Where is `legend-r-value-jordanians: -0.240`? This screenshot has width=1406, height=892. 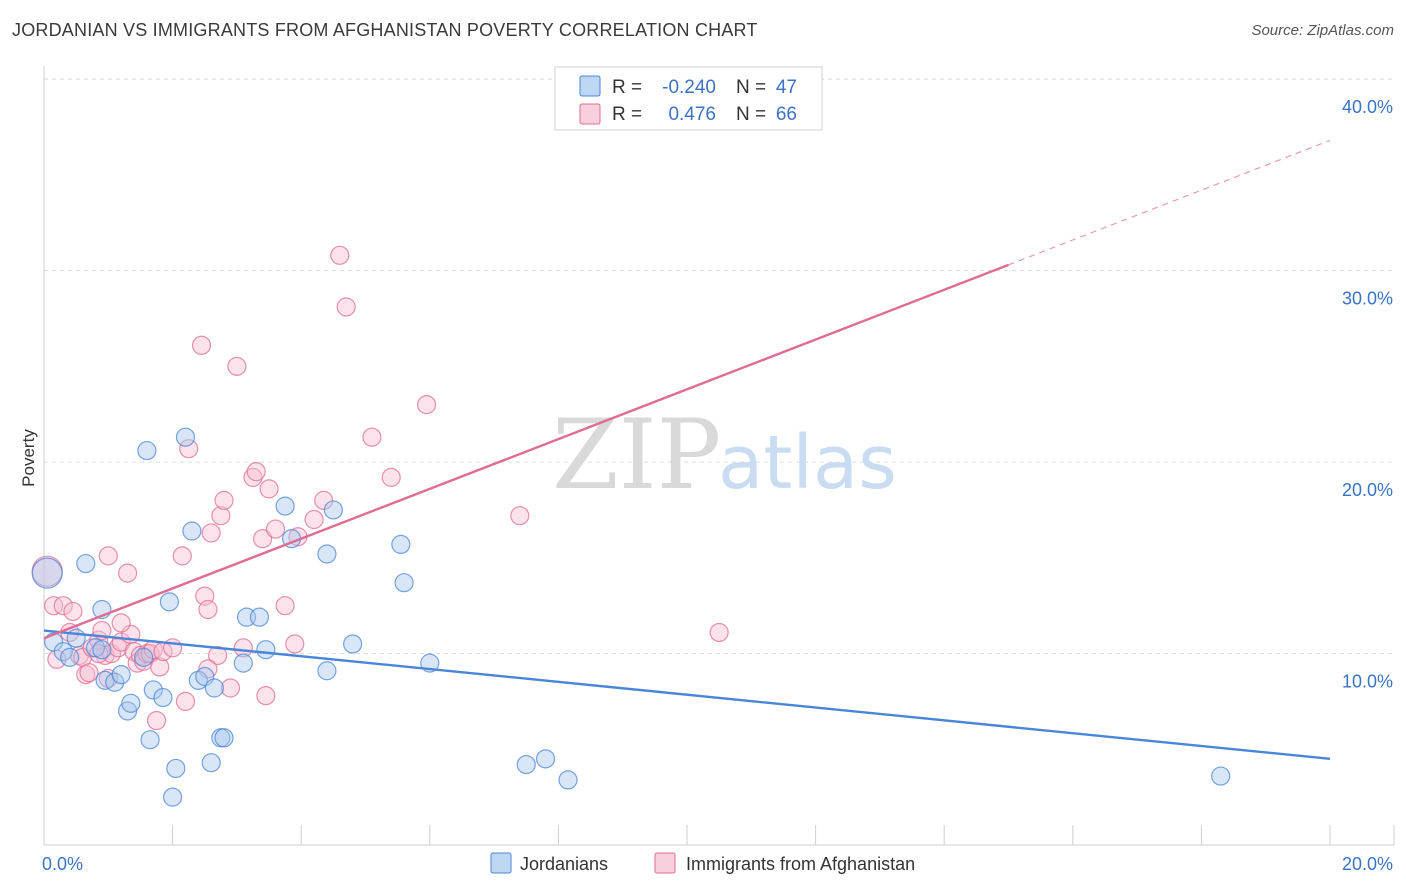
legend-r-value-jordanians: -0.240 is located at coordinates (689, 87).